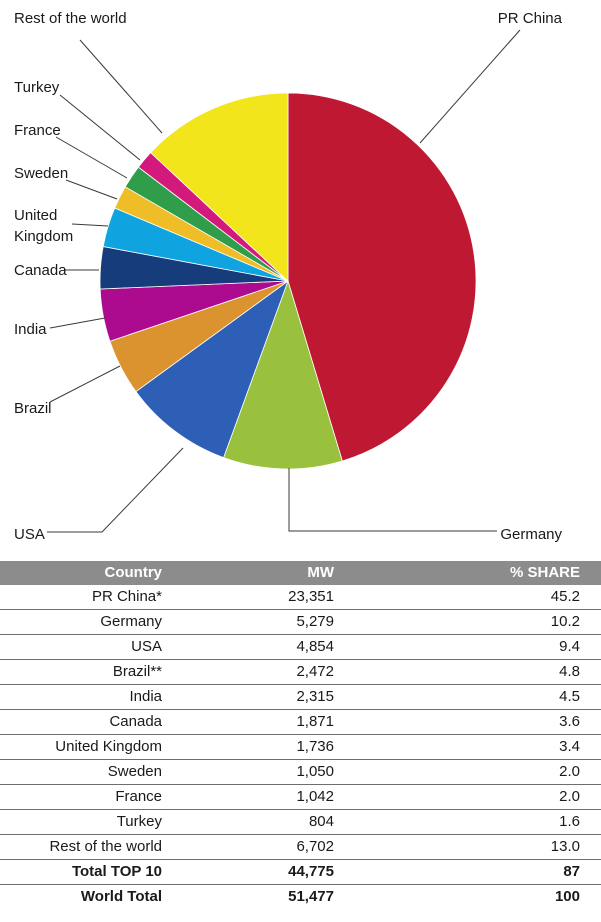 Image resolution: width=601 pixels, height=922 pixels. Describe the element at coordinates (478, 597) in the screenshot. I see `cell-share: 45.2` at that location.